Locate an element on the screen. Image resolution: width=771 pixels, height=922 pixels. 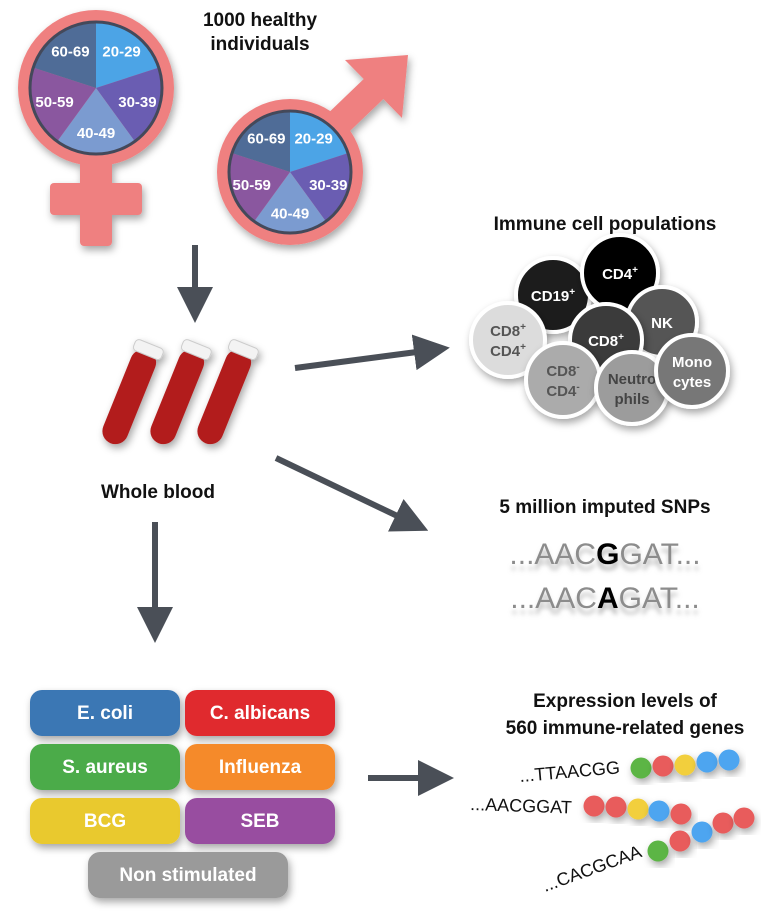
female-age-label: 60-69 is located at coordinates (70, 52).